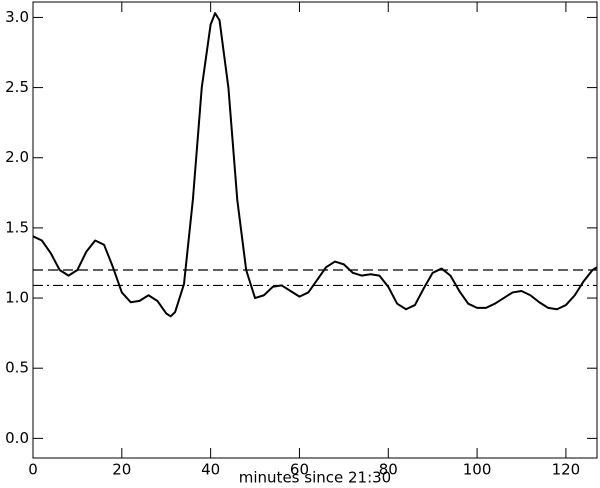 The width and height of the screenshot is (600, 488). Describe the element at coordinates (315, 478) in the screenshot. I see `x-axis-label: minutes since 21:30` at that location.